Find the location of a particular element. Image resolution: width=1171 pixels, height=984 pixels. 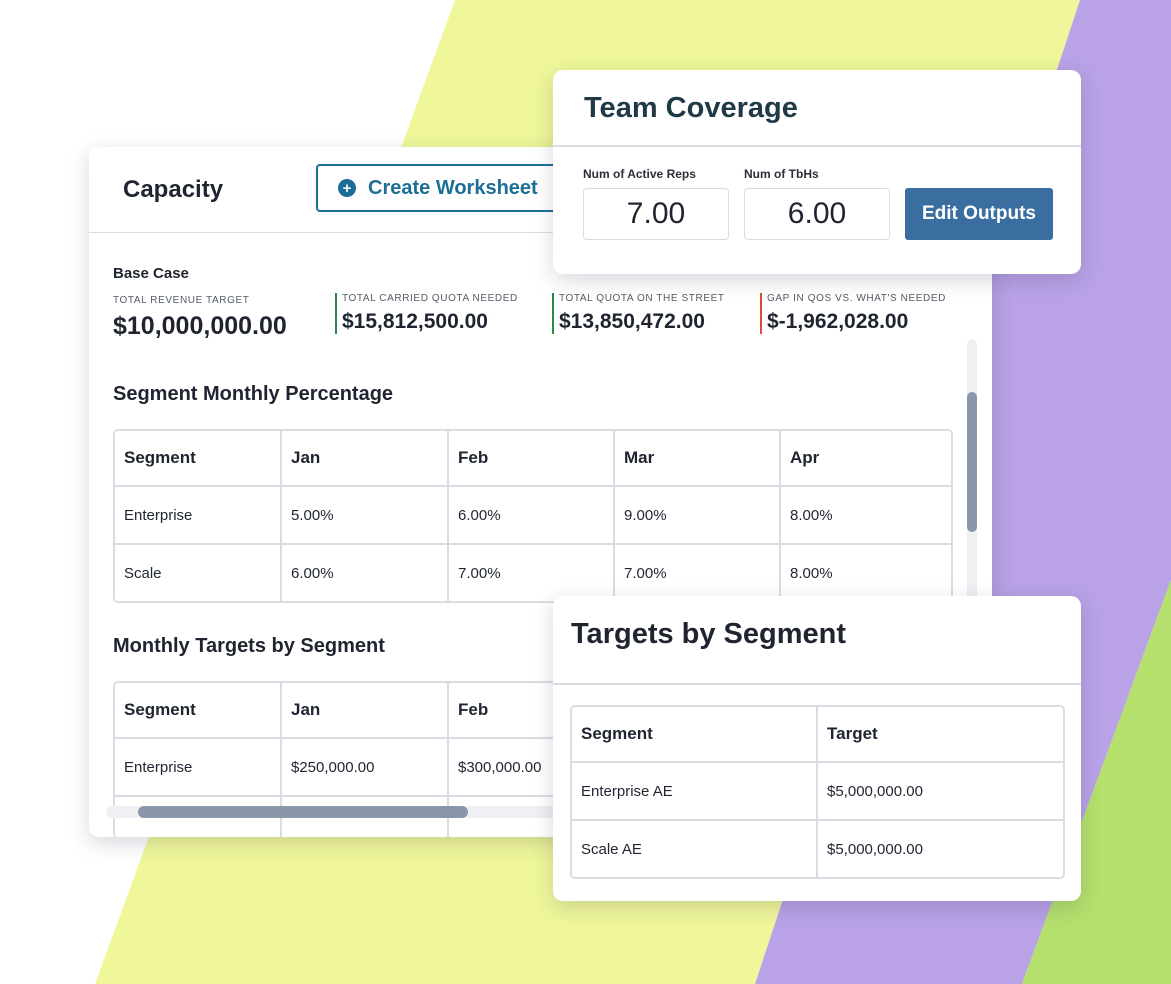

horizontal-scrollbar-thumb is located at coordinates (303, 812).